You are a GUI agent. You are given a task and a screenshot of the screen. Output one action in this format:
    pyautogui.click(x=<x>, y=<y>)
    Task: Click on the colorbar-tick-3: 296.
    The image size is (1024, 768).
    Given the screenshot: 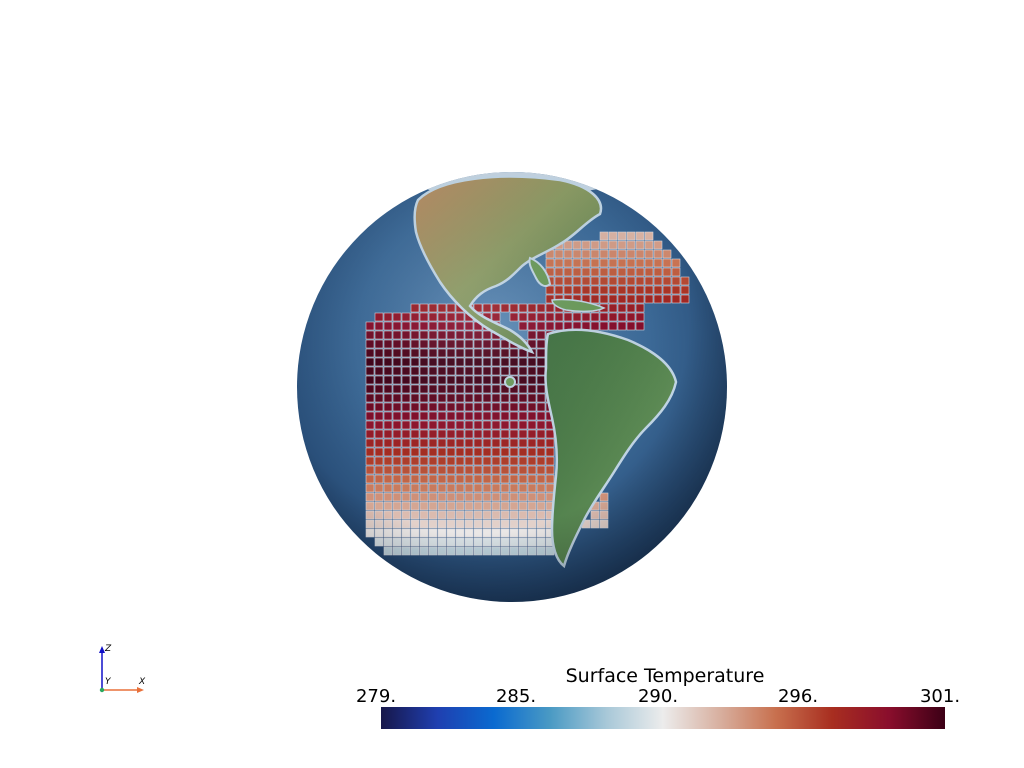 What is the action you would take?
    pyautogui.click(x=798, y=696)
    